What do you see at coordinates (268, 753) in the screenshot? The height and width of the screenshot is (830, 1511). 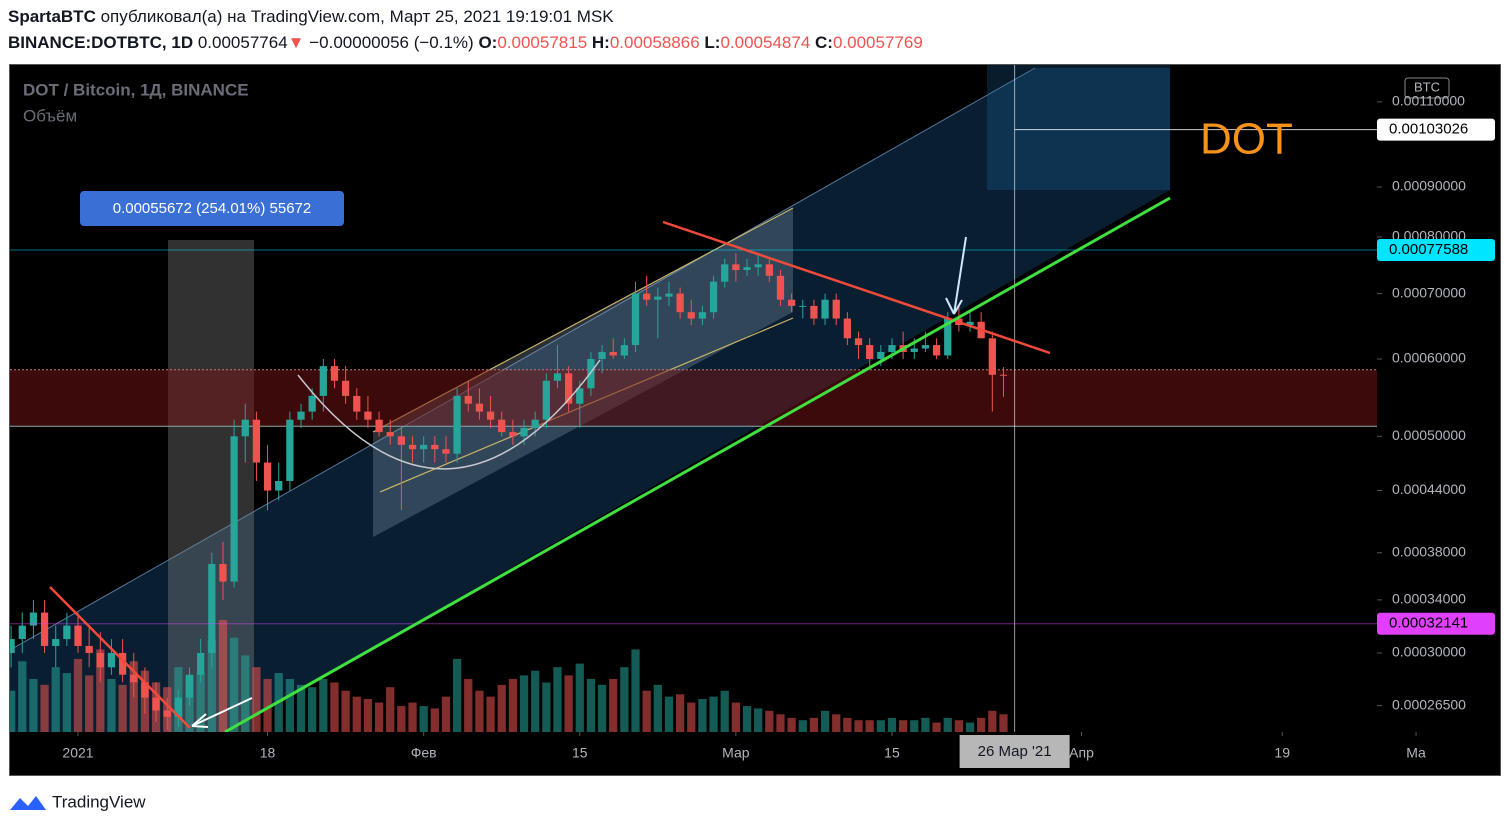 I see `x-tick-label: 18` at bounding box center [268, 753].